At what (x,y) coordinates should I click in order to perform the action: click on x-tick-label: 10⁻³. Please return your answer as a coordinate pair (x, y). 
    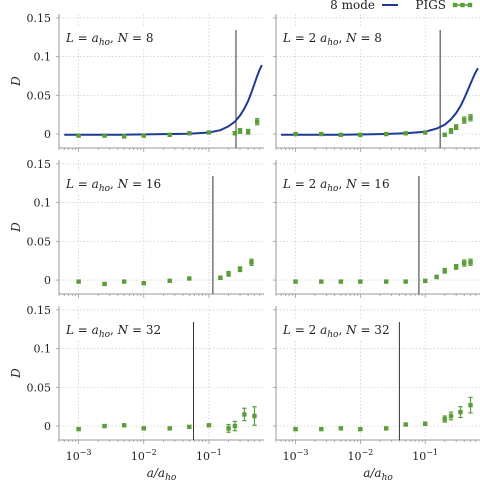
    Looking at the image, I should click on (296, 455).